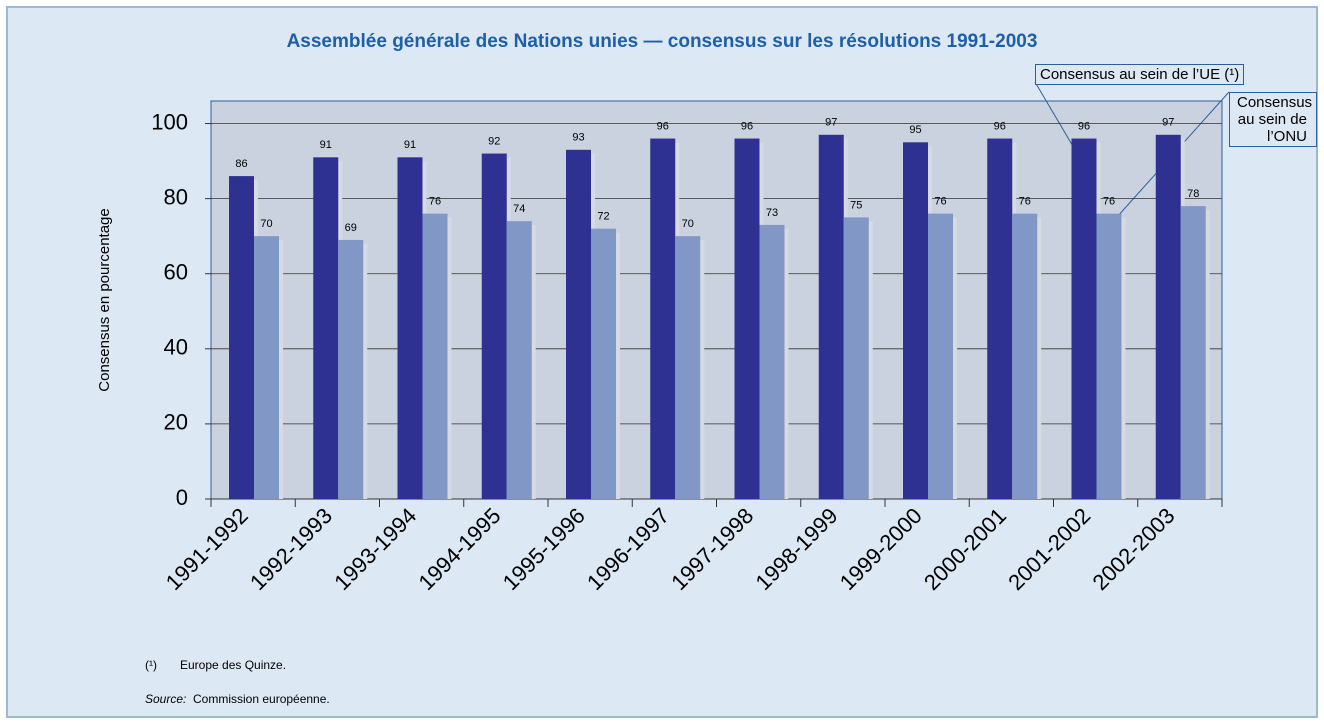 This screenshot has width=1324, height=724. Describe the element at coordinates (176, 347) in the screenshot. I see `y-tick-label: 40` at that location.